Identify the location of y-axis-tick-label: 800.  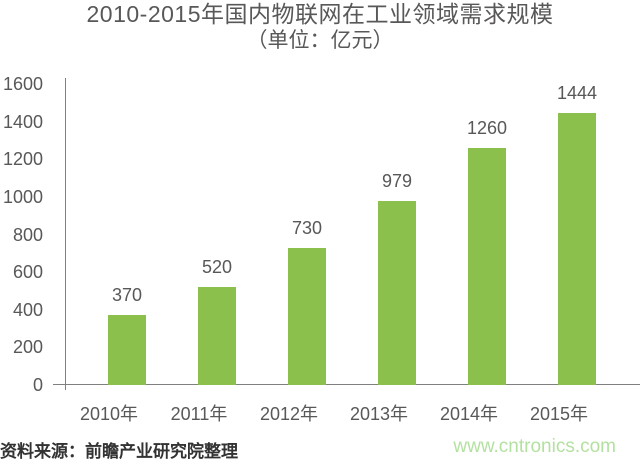
(27, 234).